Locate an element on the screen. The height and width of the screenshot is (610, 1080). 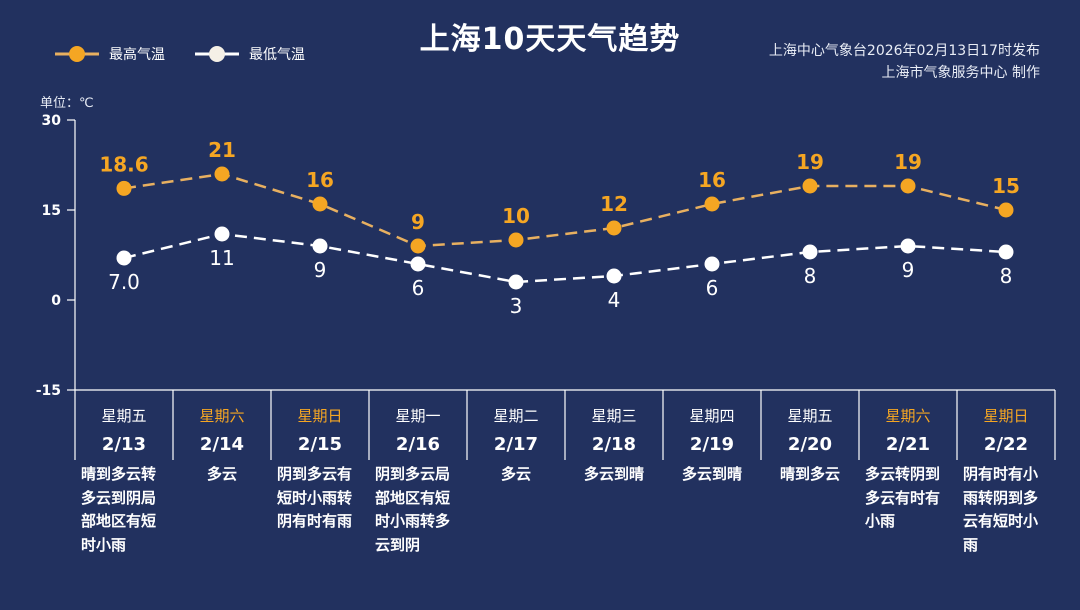
low-temp-label: 7.0 is located at coordinates (124, 282).